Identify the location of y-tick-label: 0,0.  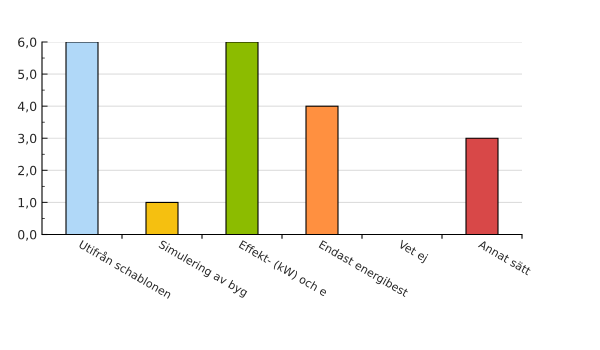
(27, 235).